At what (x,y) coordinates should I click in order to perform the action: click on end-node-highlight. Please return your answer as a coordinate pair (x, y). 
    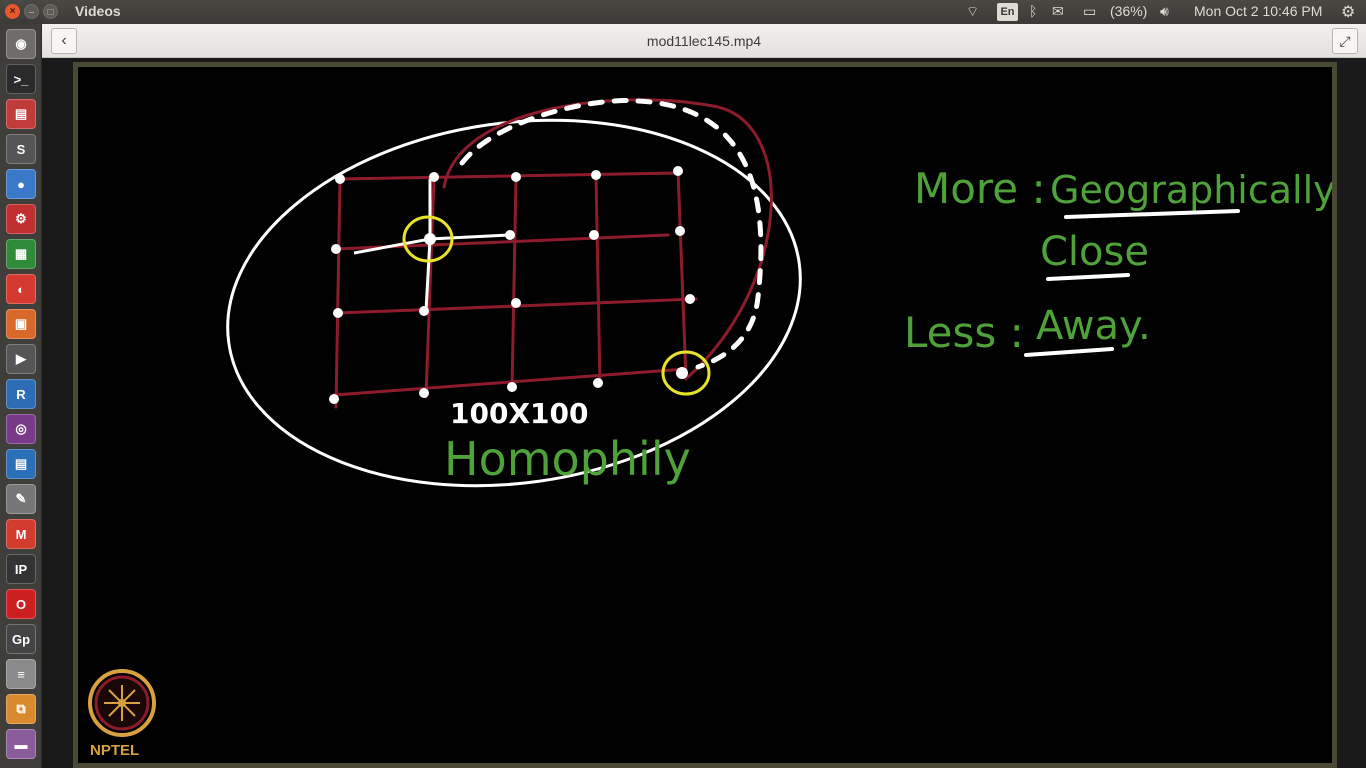
    Looking at the image, I should click on (686, 373).